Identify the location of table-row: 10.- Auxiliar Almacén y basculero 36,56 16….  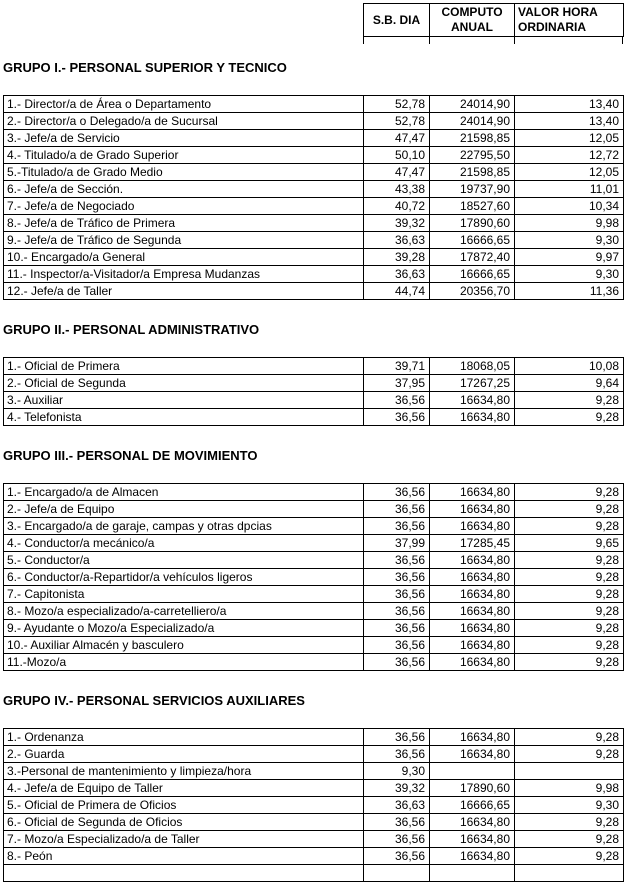
(313, 645).